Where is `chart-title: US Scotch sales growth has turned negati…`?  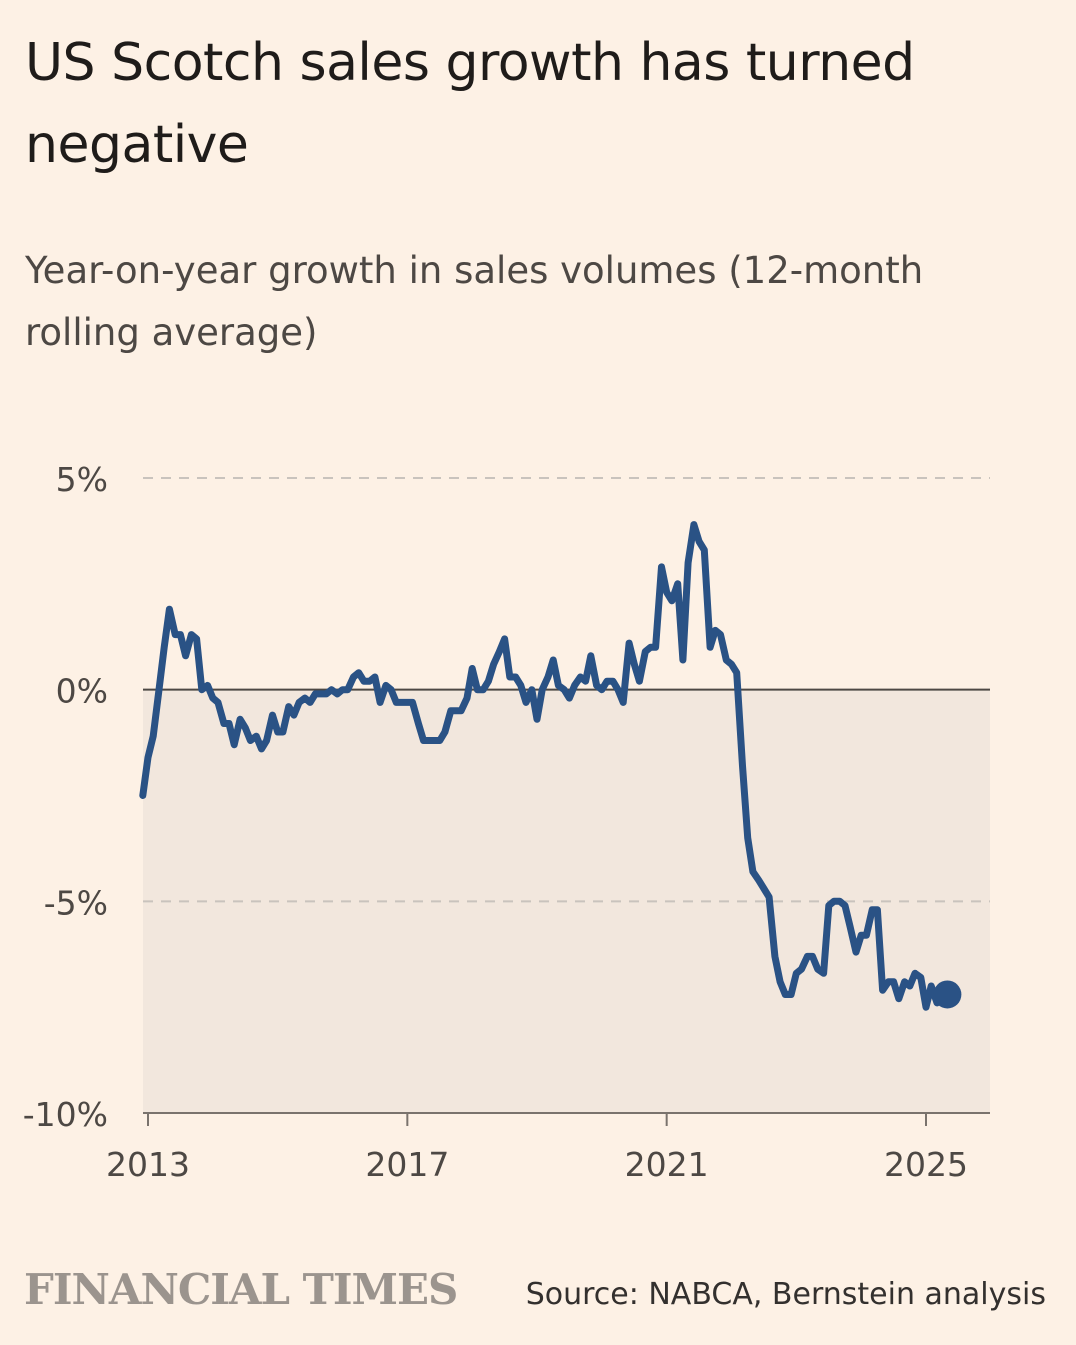
chart-title: US Scotch sales growth has turned negati… is located at coordinates (470, 104).